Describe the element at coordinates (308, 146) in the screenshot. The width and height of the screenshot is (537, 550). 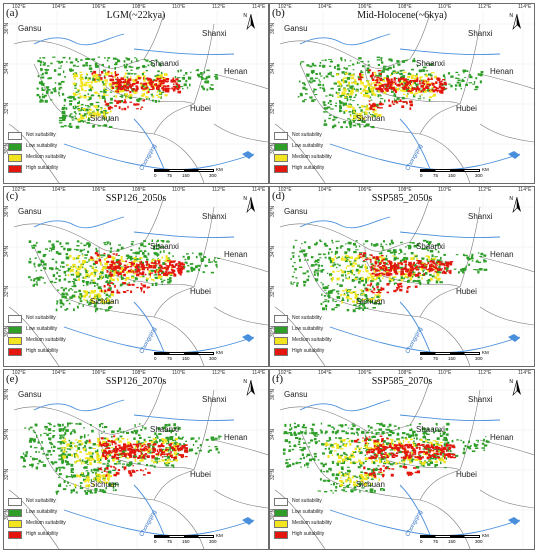
I see `legend-label: Low suitability` at that location.